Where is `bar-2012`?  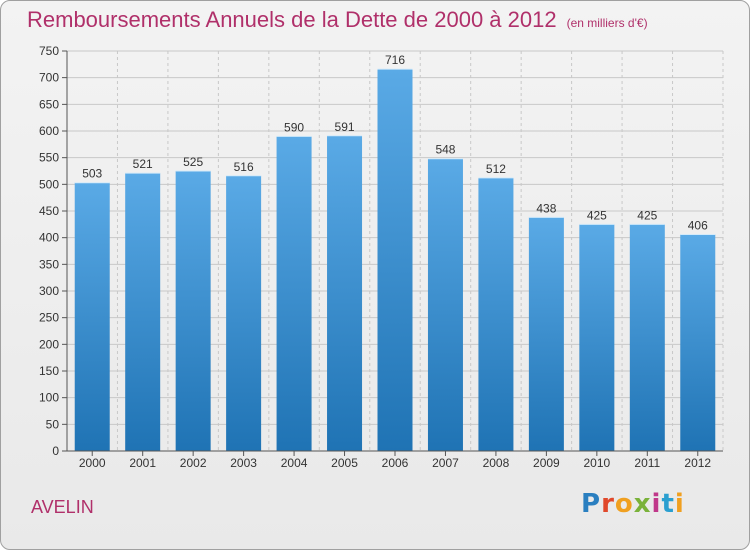
bar-2012 is located at coordinates (698, 342).